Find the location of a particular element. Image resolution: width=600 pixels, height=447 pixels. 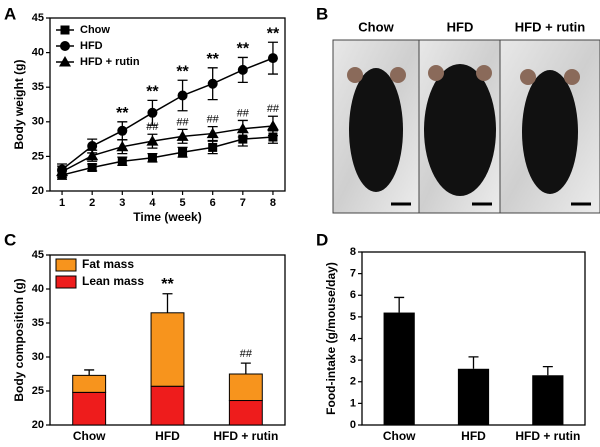

y-axis-label: Body weight (g) is located at coordinates (19, 105).